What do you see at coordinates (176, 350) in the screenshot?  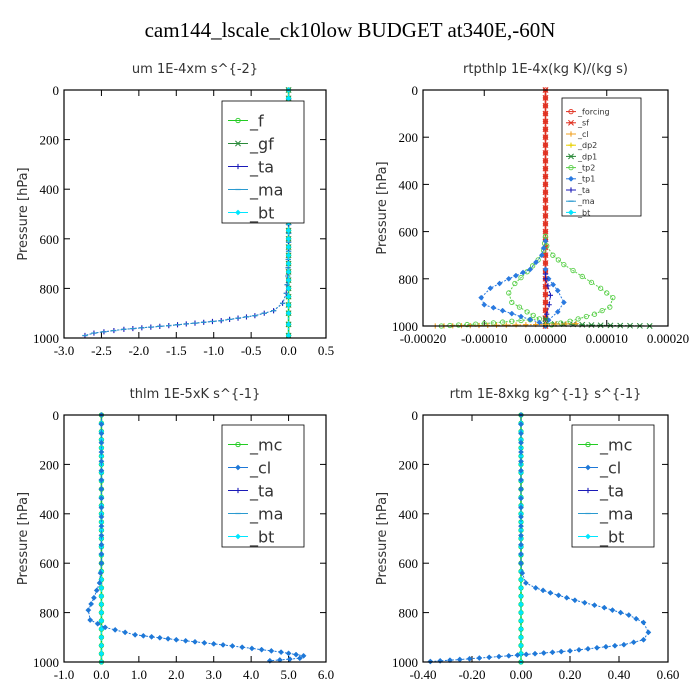 I see `x-tick-label: -1.5` at bounding box center [176, 350].